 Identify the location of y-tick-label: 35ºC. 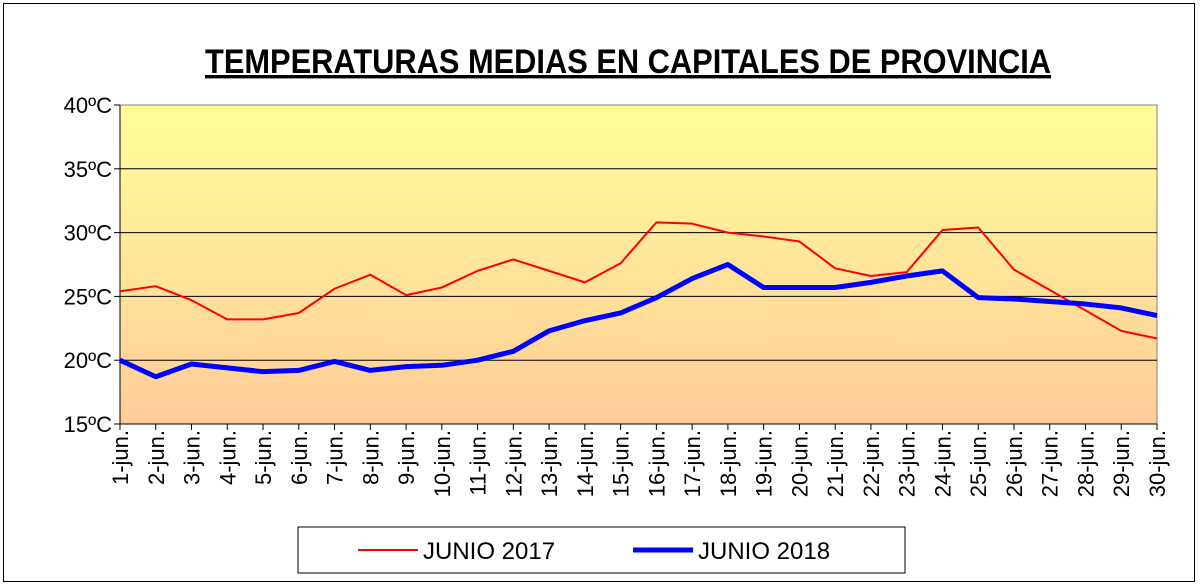
(88, 169).